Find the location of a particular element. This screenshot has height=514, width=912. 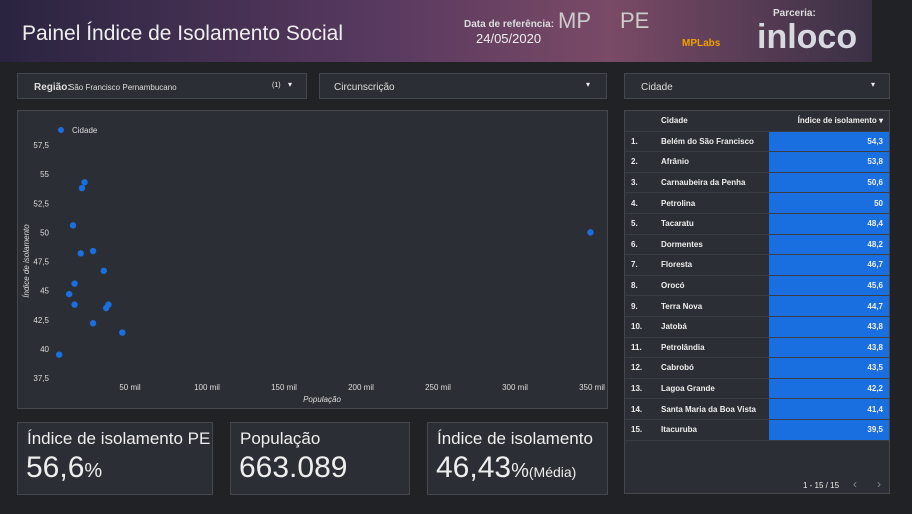

index: 48,2 is located at coordinates (829, 245).